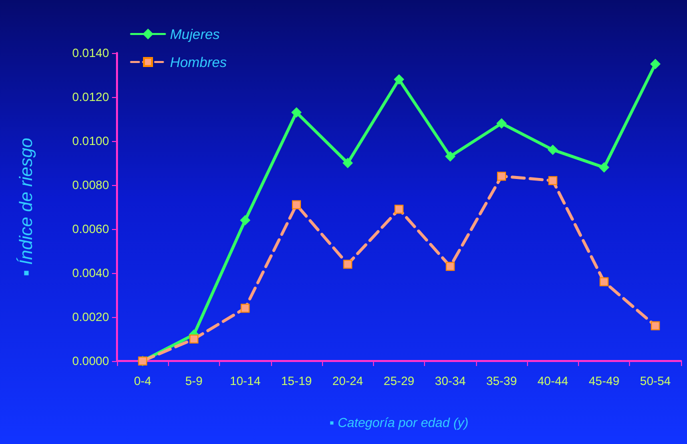 The width and height of the screenshot is (687, 444). I want to click on x-tick-label: 30-34, so click(450, 381).